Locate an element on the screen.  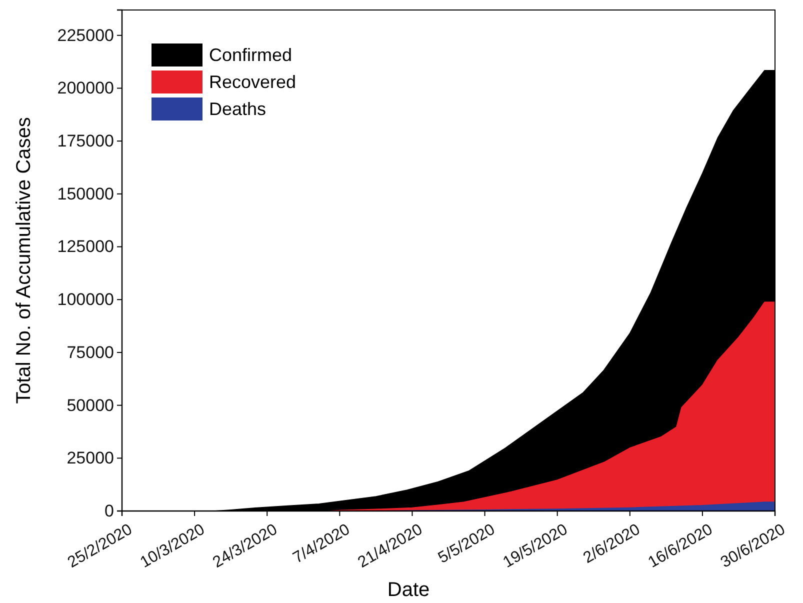
y-tick-label: 75000 is located at coordinates (90, 352).